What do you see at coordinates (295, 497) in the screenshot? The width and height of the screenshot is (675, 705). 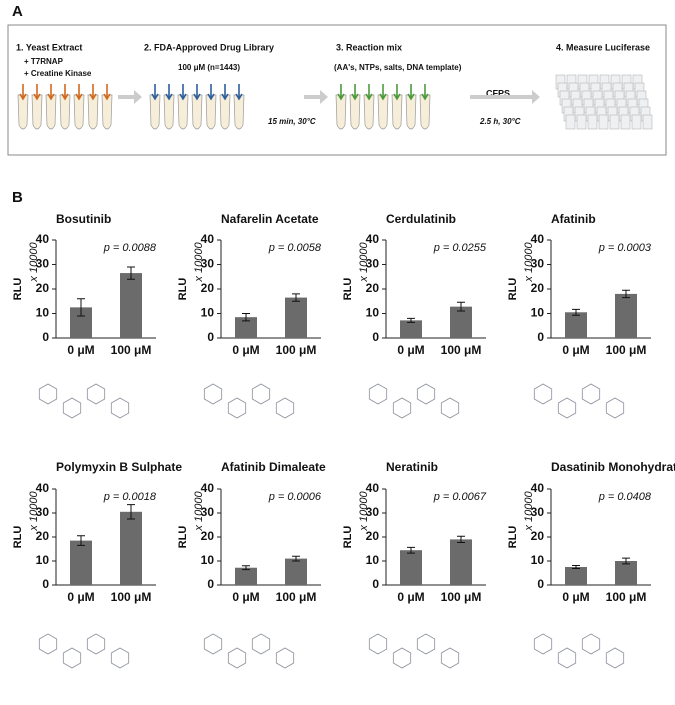 I see `annotation: p = 0.0006` at bounding box center [295, 497].